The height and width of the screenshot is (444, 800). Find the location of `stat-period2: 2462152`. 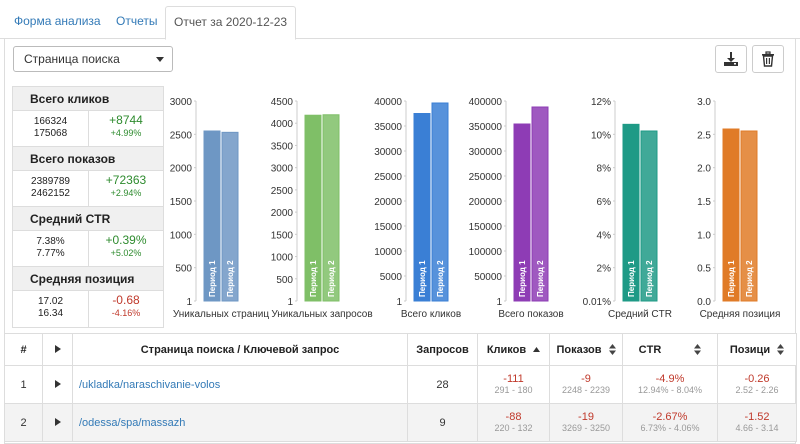

stat-period2: 2462152 is located at coordinates (50, 193).